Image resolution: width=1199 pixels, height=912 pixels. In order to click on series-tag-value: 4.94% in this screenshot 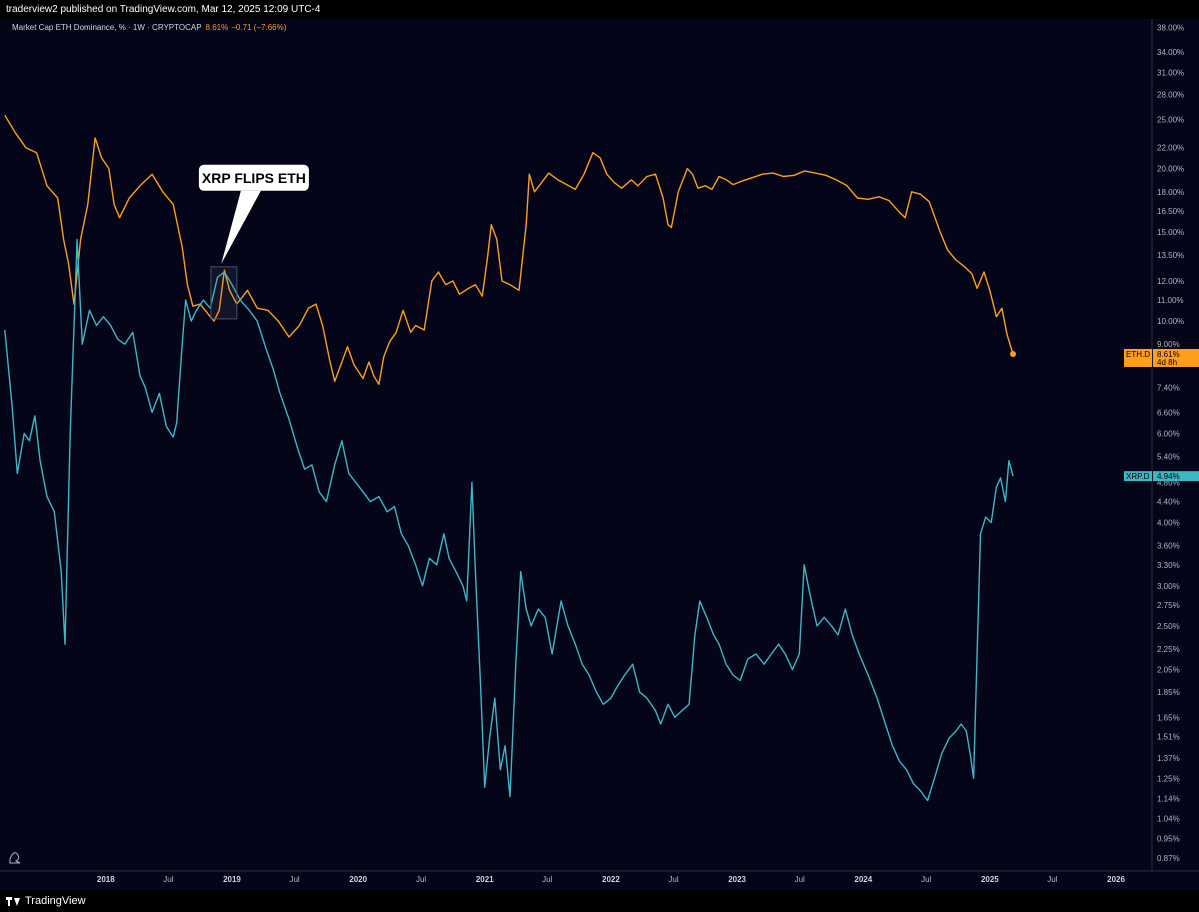, I will do `click(1168, 476)`.